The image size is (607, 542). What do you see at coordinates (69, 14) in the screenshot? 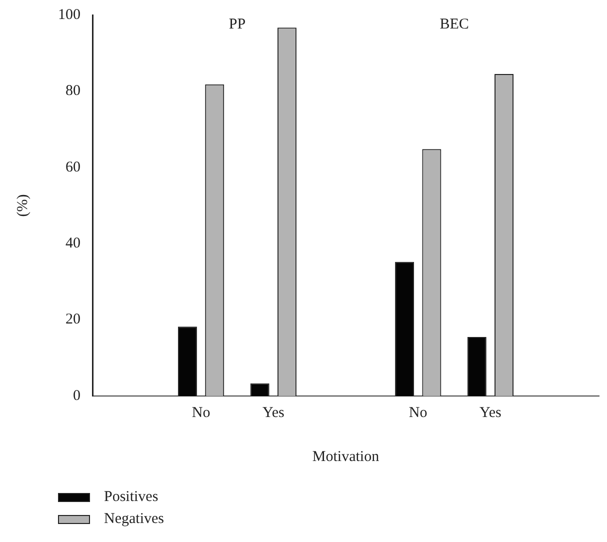
I see `y-tick-label: 100` at bounding box center [69, 14].